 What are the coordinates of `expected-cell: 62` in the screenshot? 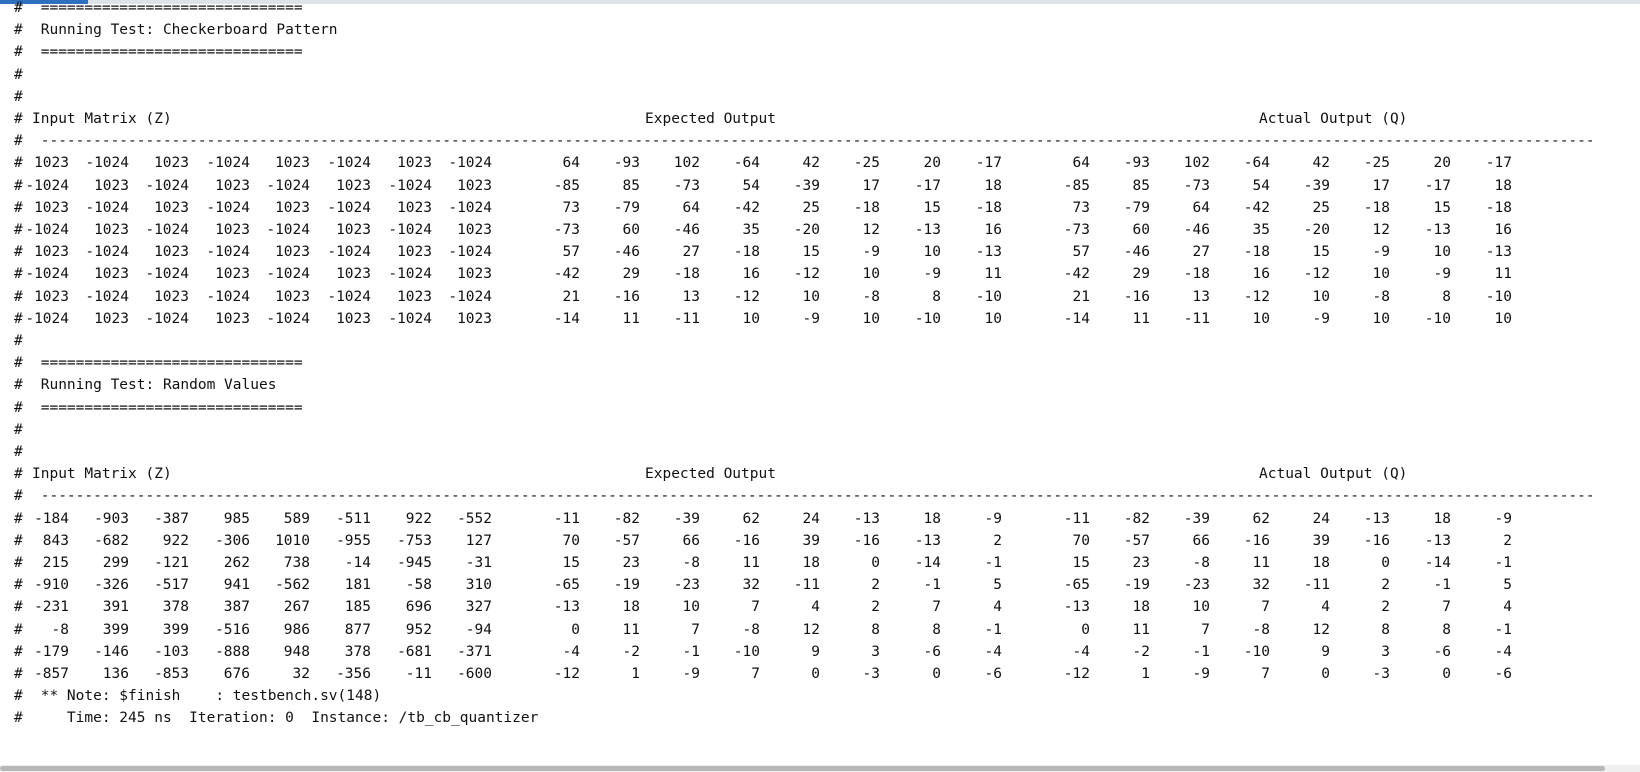 It's located at (751, 518).